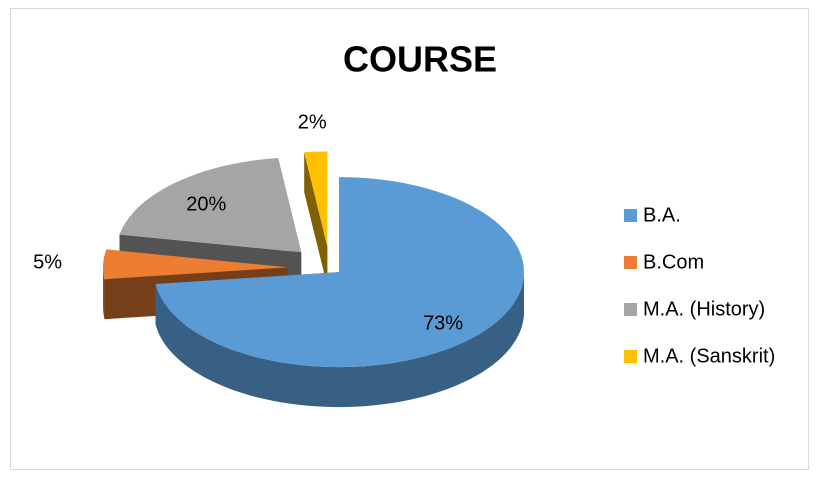 The height and width of the screenshot is (480, 819). Describe the element at coordinates (662, 215) in the screenshot. I see `legend-label: B.A.` at that location.